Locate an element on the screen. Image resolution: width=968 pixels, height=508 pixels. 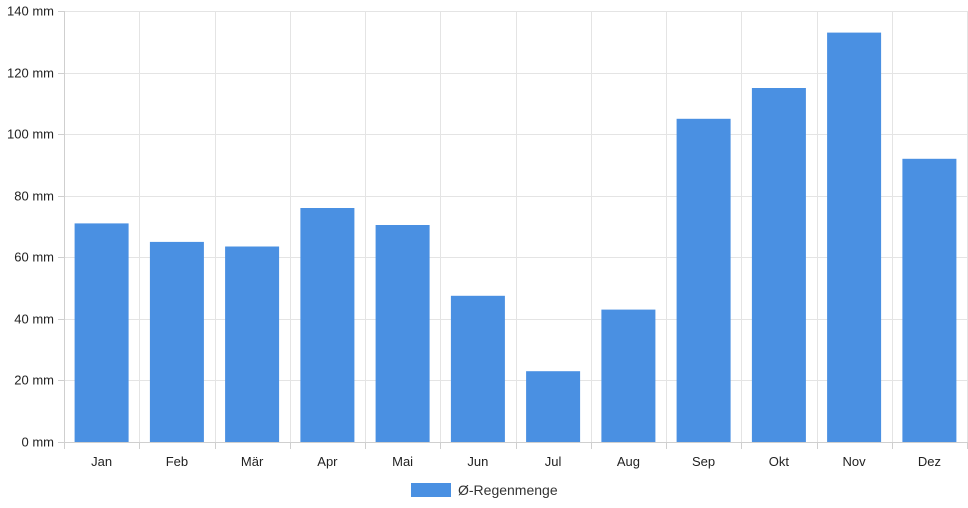
y-tick-label: 100 mm is located at coordinates (30, 134).